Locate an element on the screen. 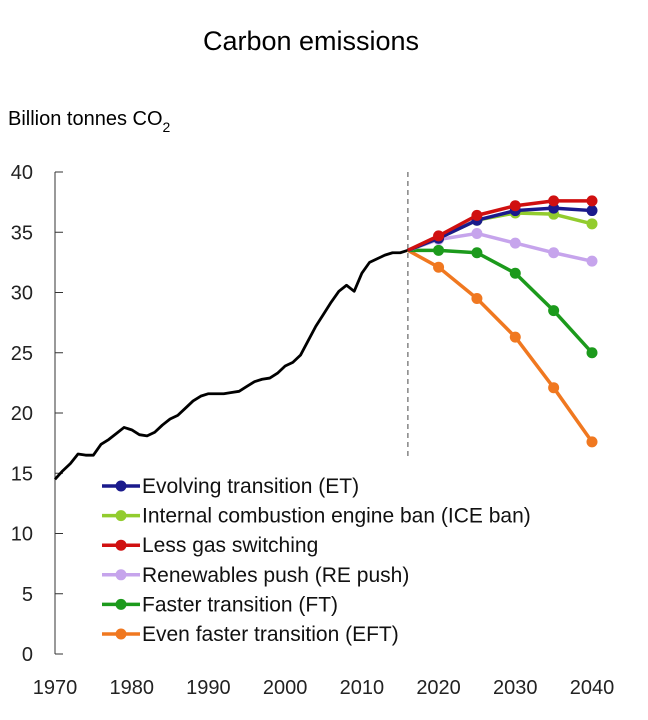 Image resolution: width=648 pixels, height=720 pixels. legend-label: Internal combustion engine ban (ICE ban) is located at coordinates (336, 516).